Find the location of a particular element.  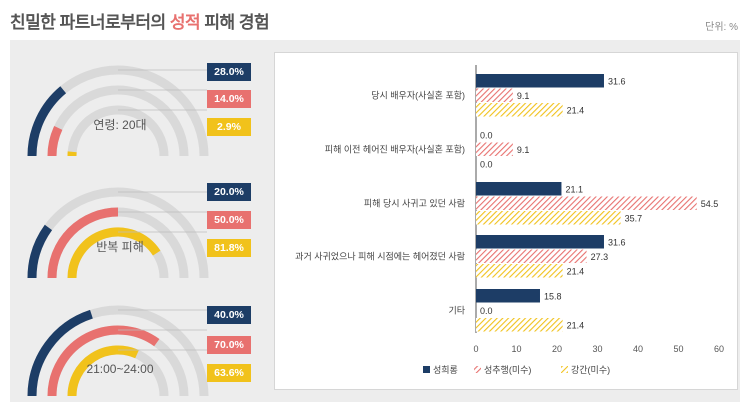

bar-value-harassment-5: 15.8 is located at coordinates (553, 297).